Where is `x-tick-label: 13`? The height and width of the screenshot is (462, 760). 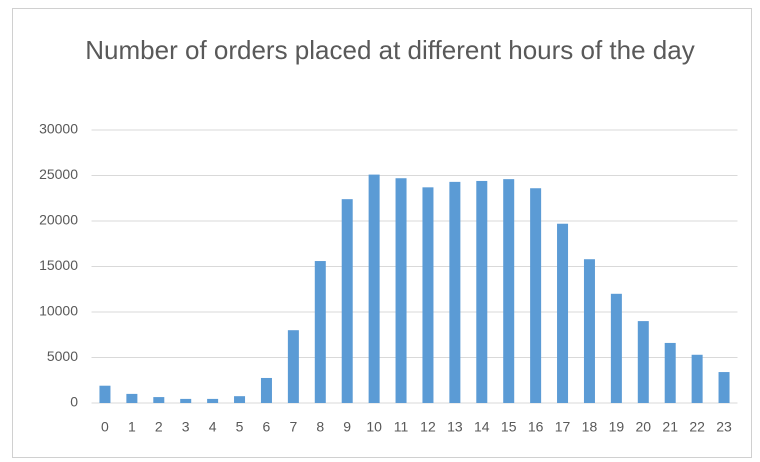 x-tick-label: 13 is located at coordinates (455, 427).